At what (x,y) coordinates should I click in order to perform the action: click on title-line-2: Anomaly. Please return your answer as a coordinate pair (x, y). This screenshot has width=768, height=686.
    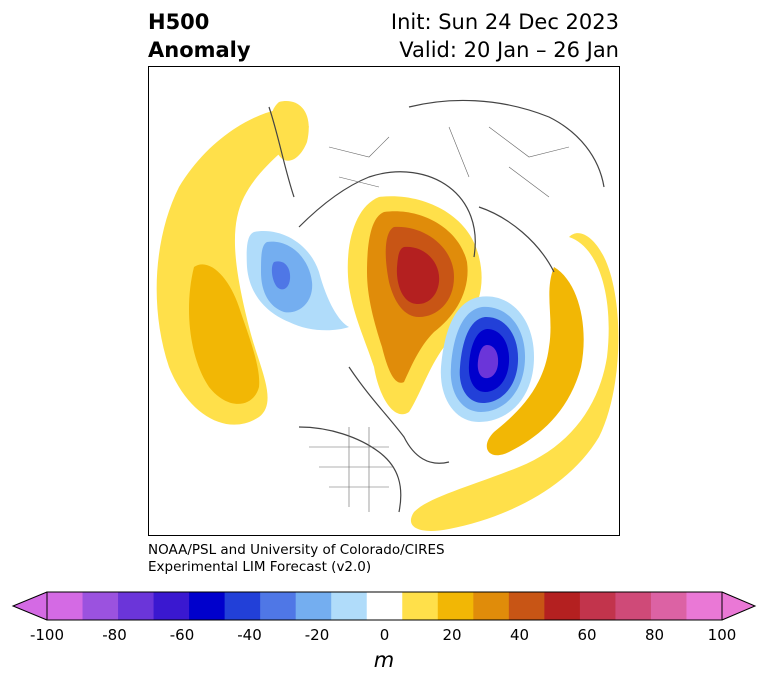
    Looking at the image, I should click on (199, 50).